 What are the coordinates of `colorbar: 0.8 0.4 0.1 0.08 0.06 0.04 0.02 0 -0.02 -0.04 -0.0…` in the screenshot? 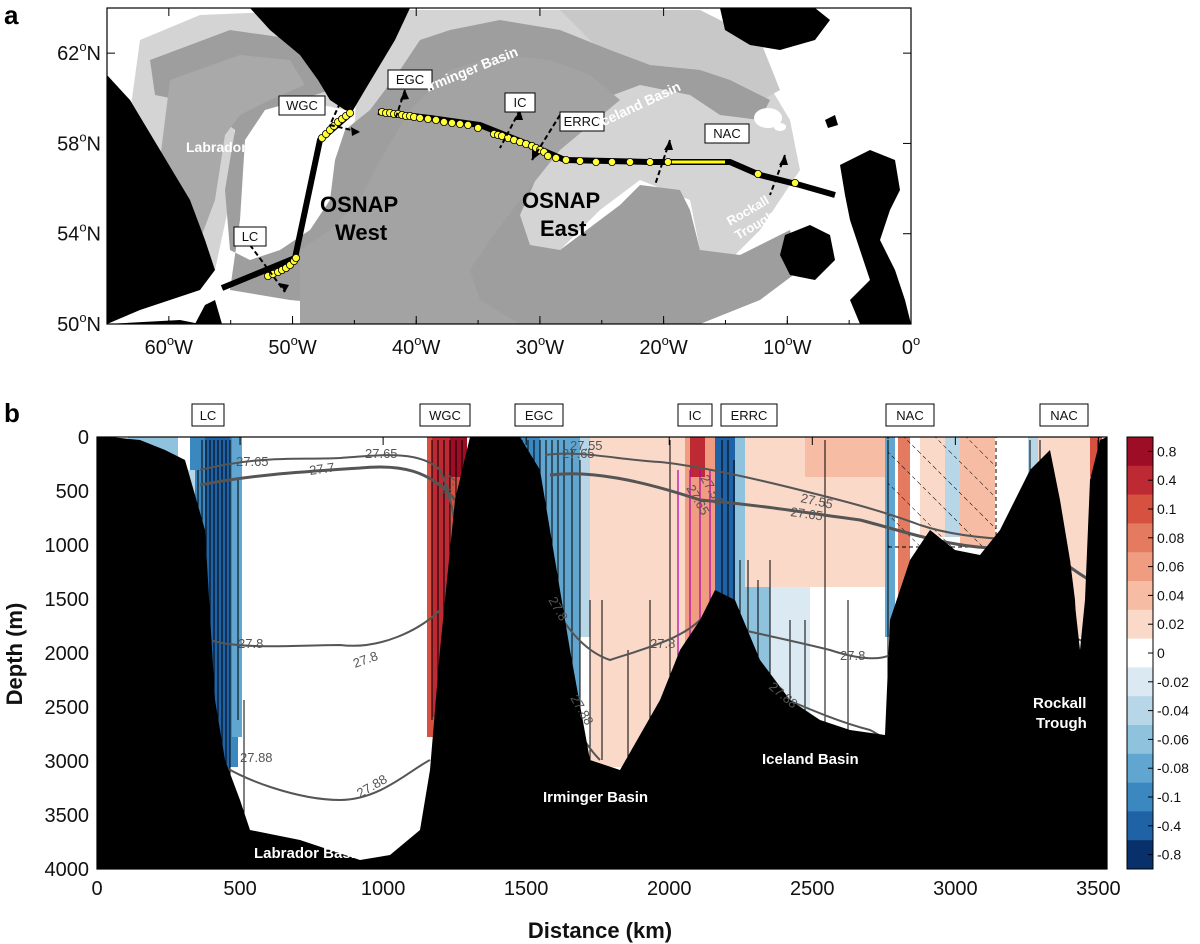 It's located at (1157, 653).